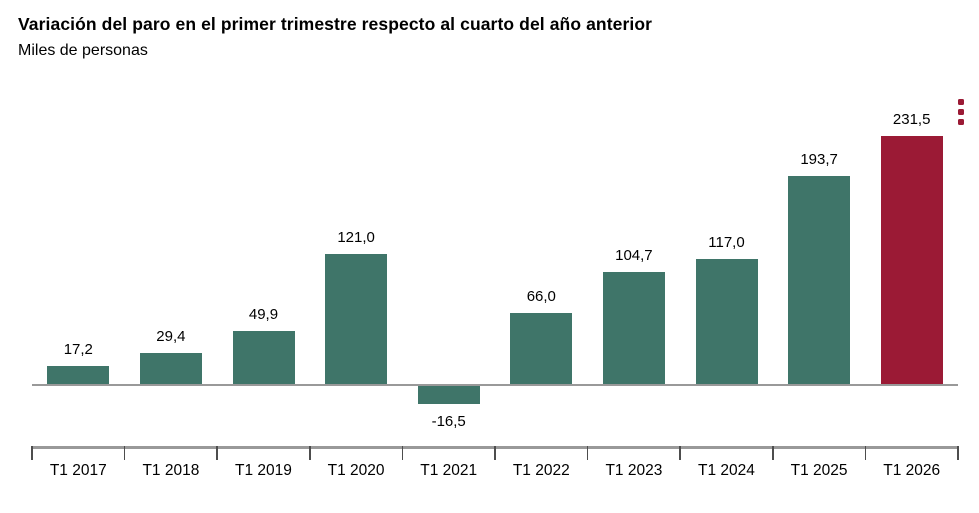 Image resolution: width=979 pixels, height=513 pixels. What do you see at coordinates (495, 384) in the screenshot?
I see `zero-baseline` at bounding box center [495, 384].